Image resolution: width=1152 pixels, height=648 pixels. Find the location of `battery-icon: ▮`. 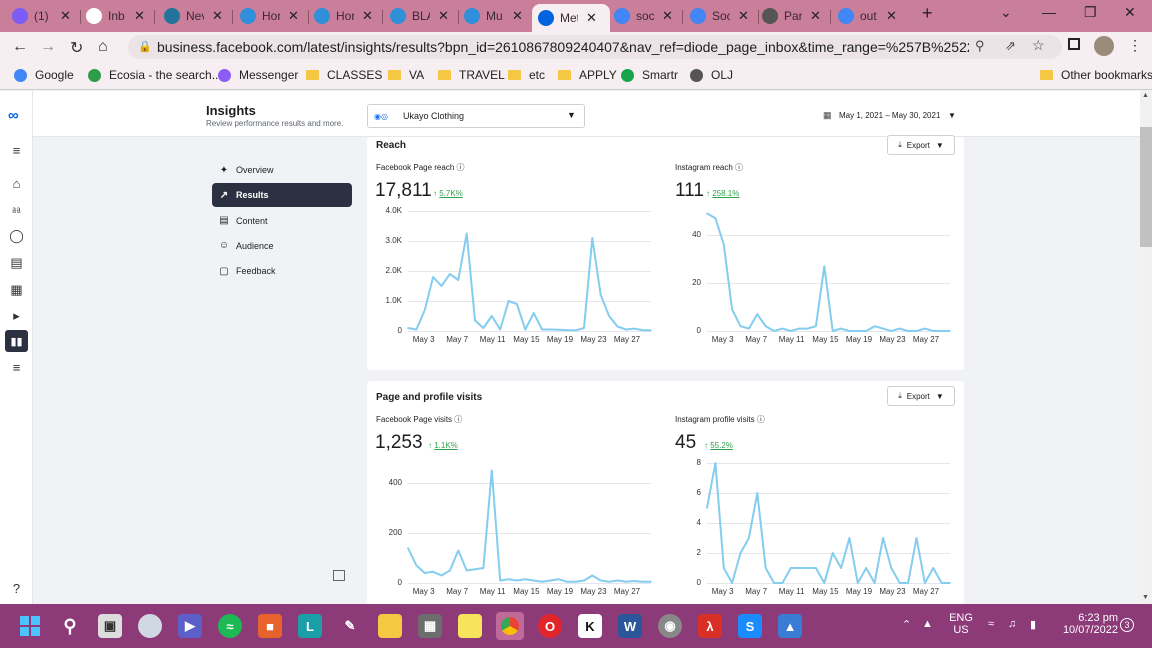

battery-icon: ▮ is located at coordinates (1033, 625).